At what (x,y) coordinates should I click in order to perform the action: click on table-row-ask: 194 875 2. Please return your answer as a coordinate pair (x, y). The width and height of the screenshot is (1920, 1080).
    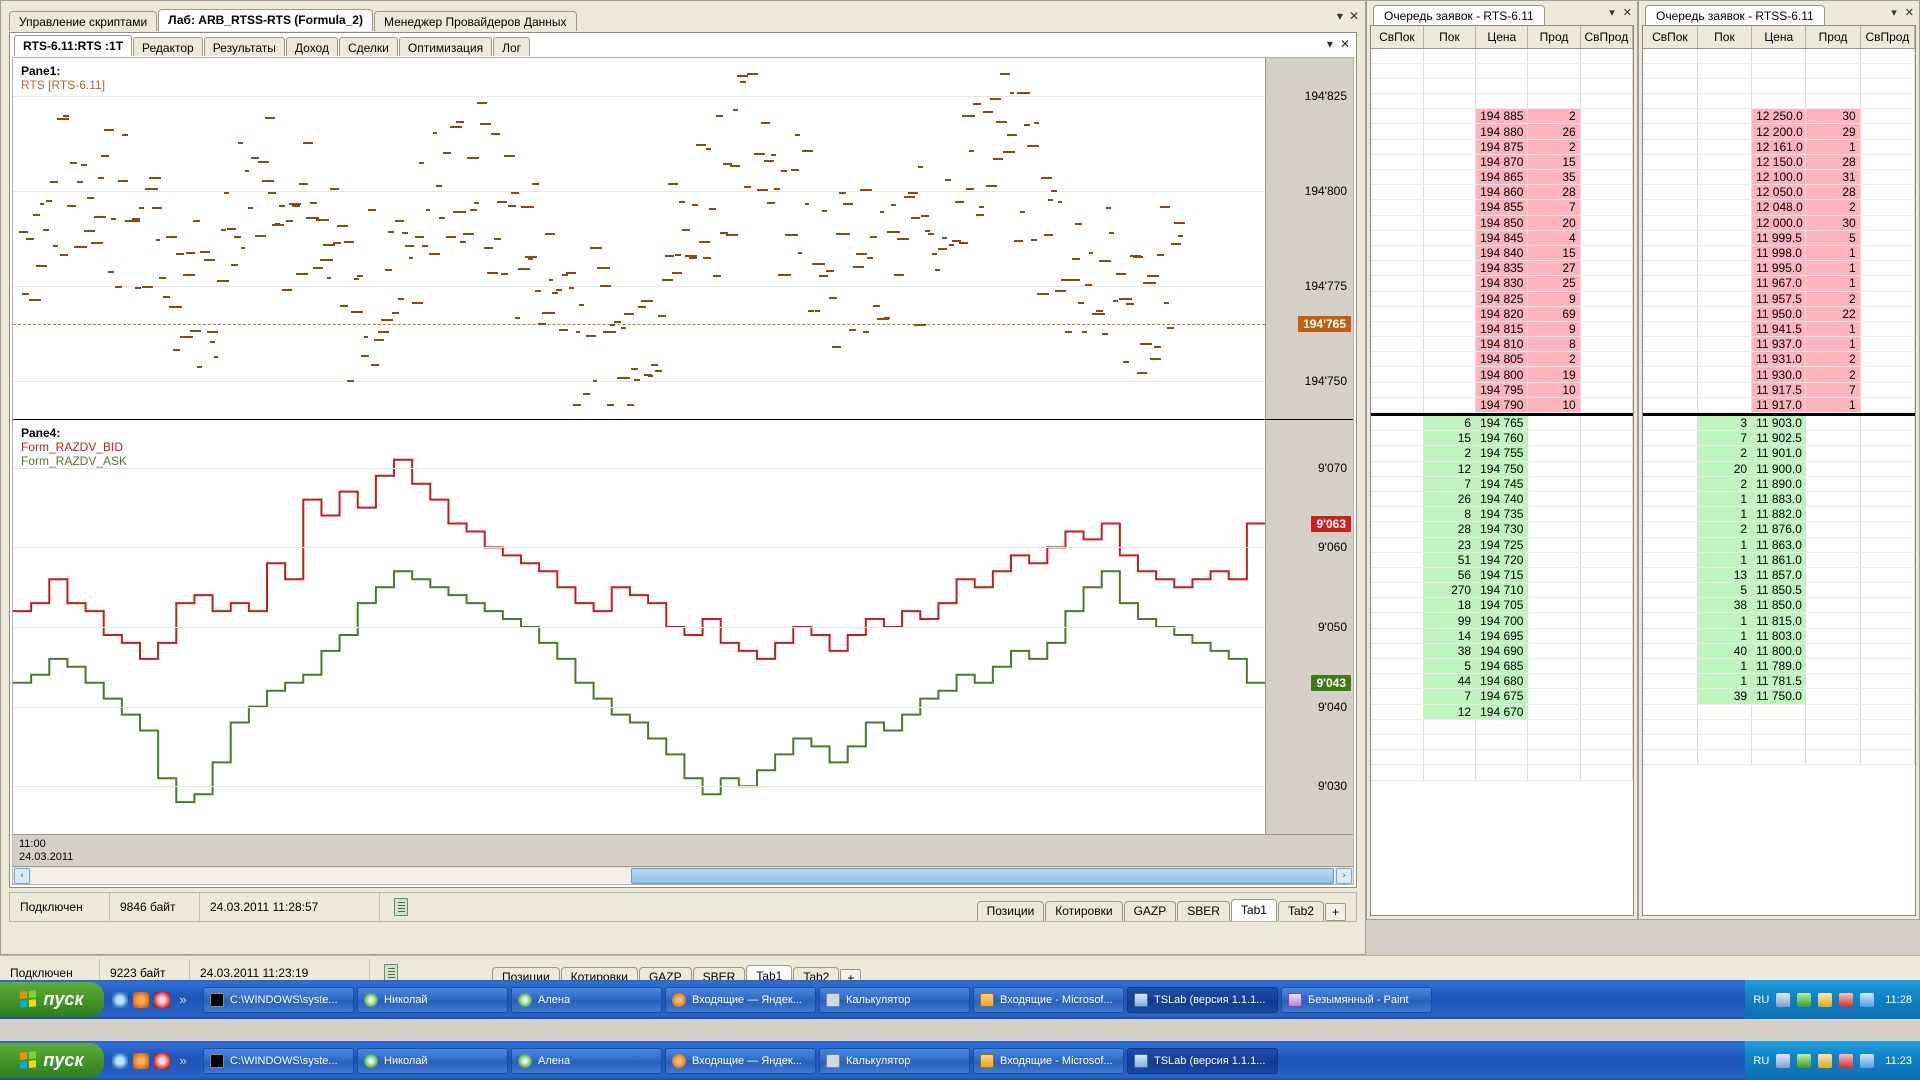
    Looking at the image, I should click on (1502, 147).